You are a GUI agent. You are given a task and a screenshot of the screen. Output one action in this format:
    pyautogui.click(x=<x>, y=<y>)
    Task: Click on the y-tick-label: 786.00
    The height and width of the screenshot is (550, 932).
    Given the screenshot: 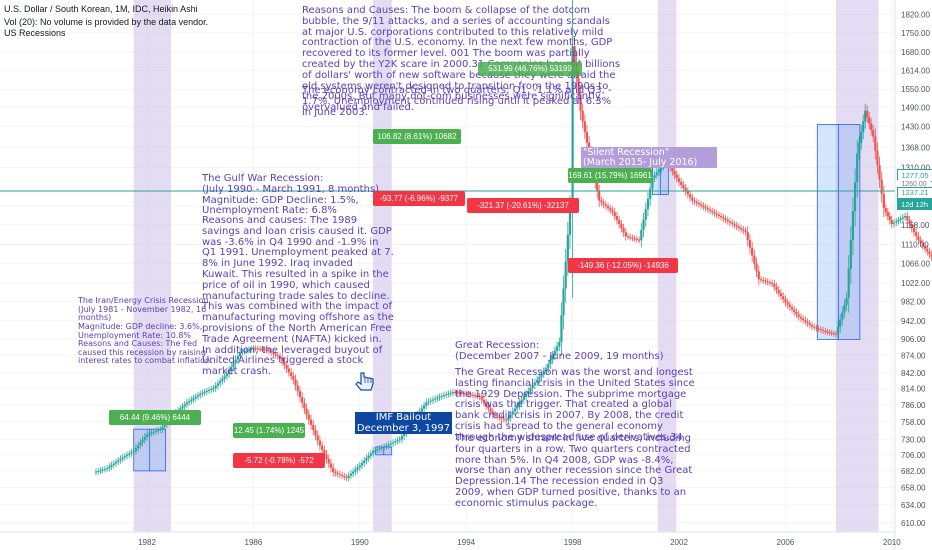 What is the action you would take?
    pyautogui.click(x=913, y=405)
    